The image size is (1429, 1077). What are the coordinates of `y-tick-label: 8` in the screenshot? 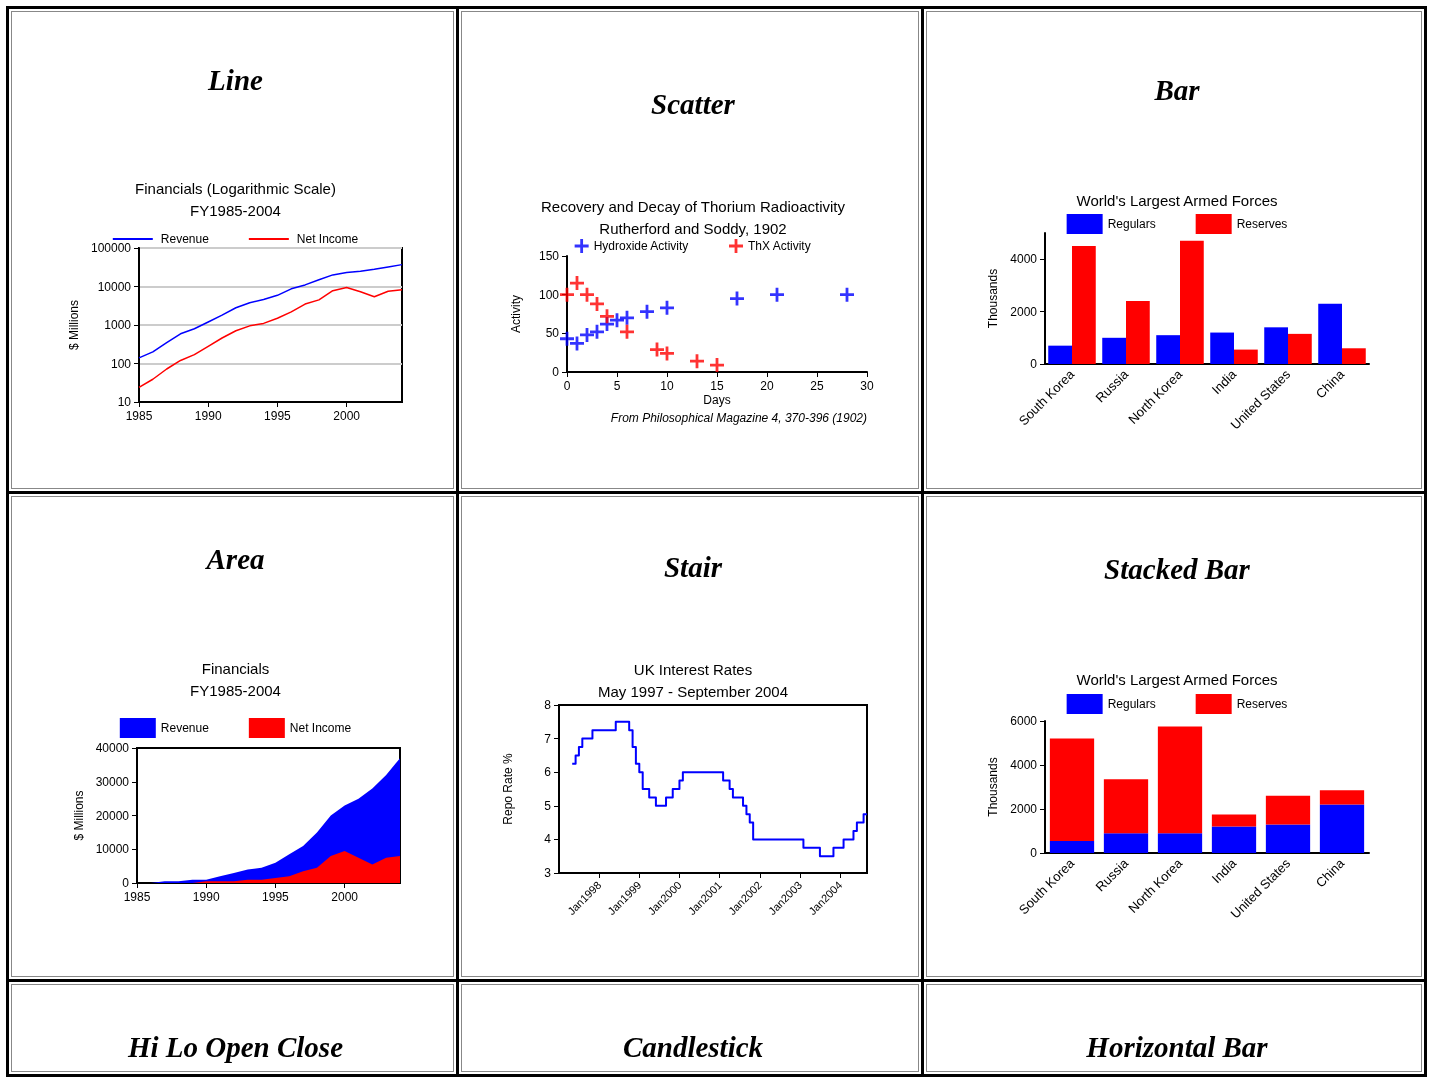 It's located at (548, 705).